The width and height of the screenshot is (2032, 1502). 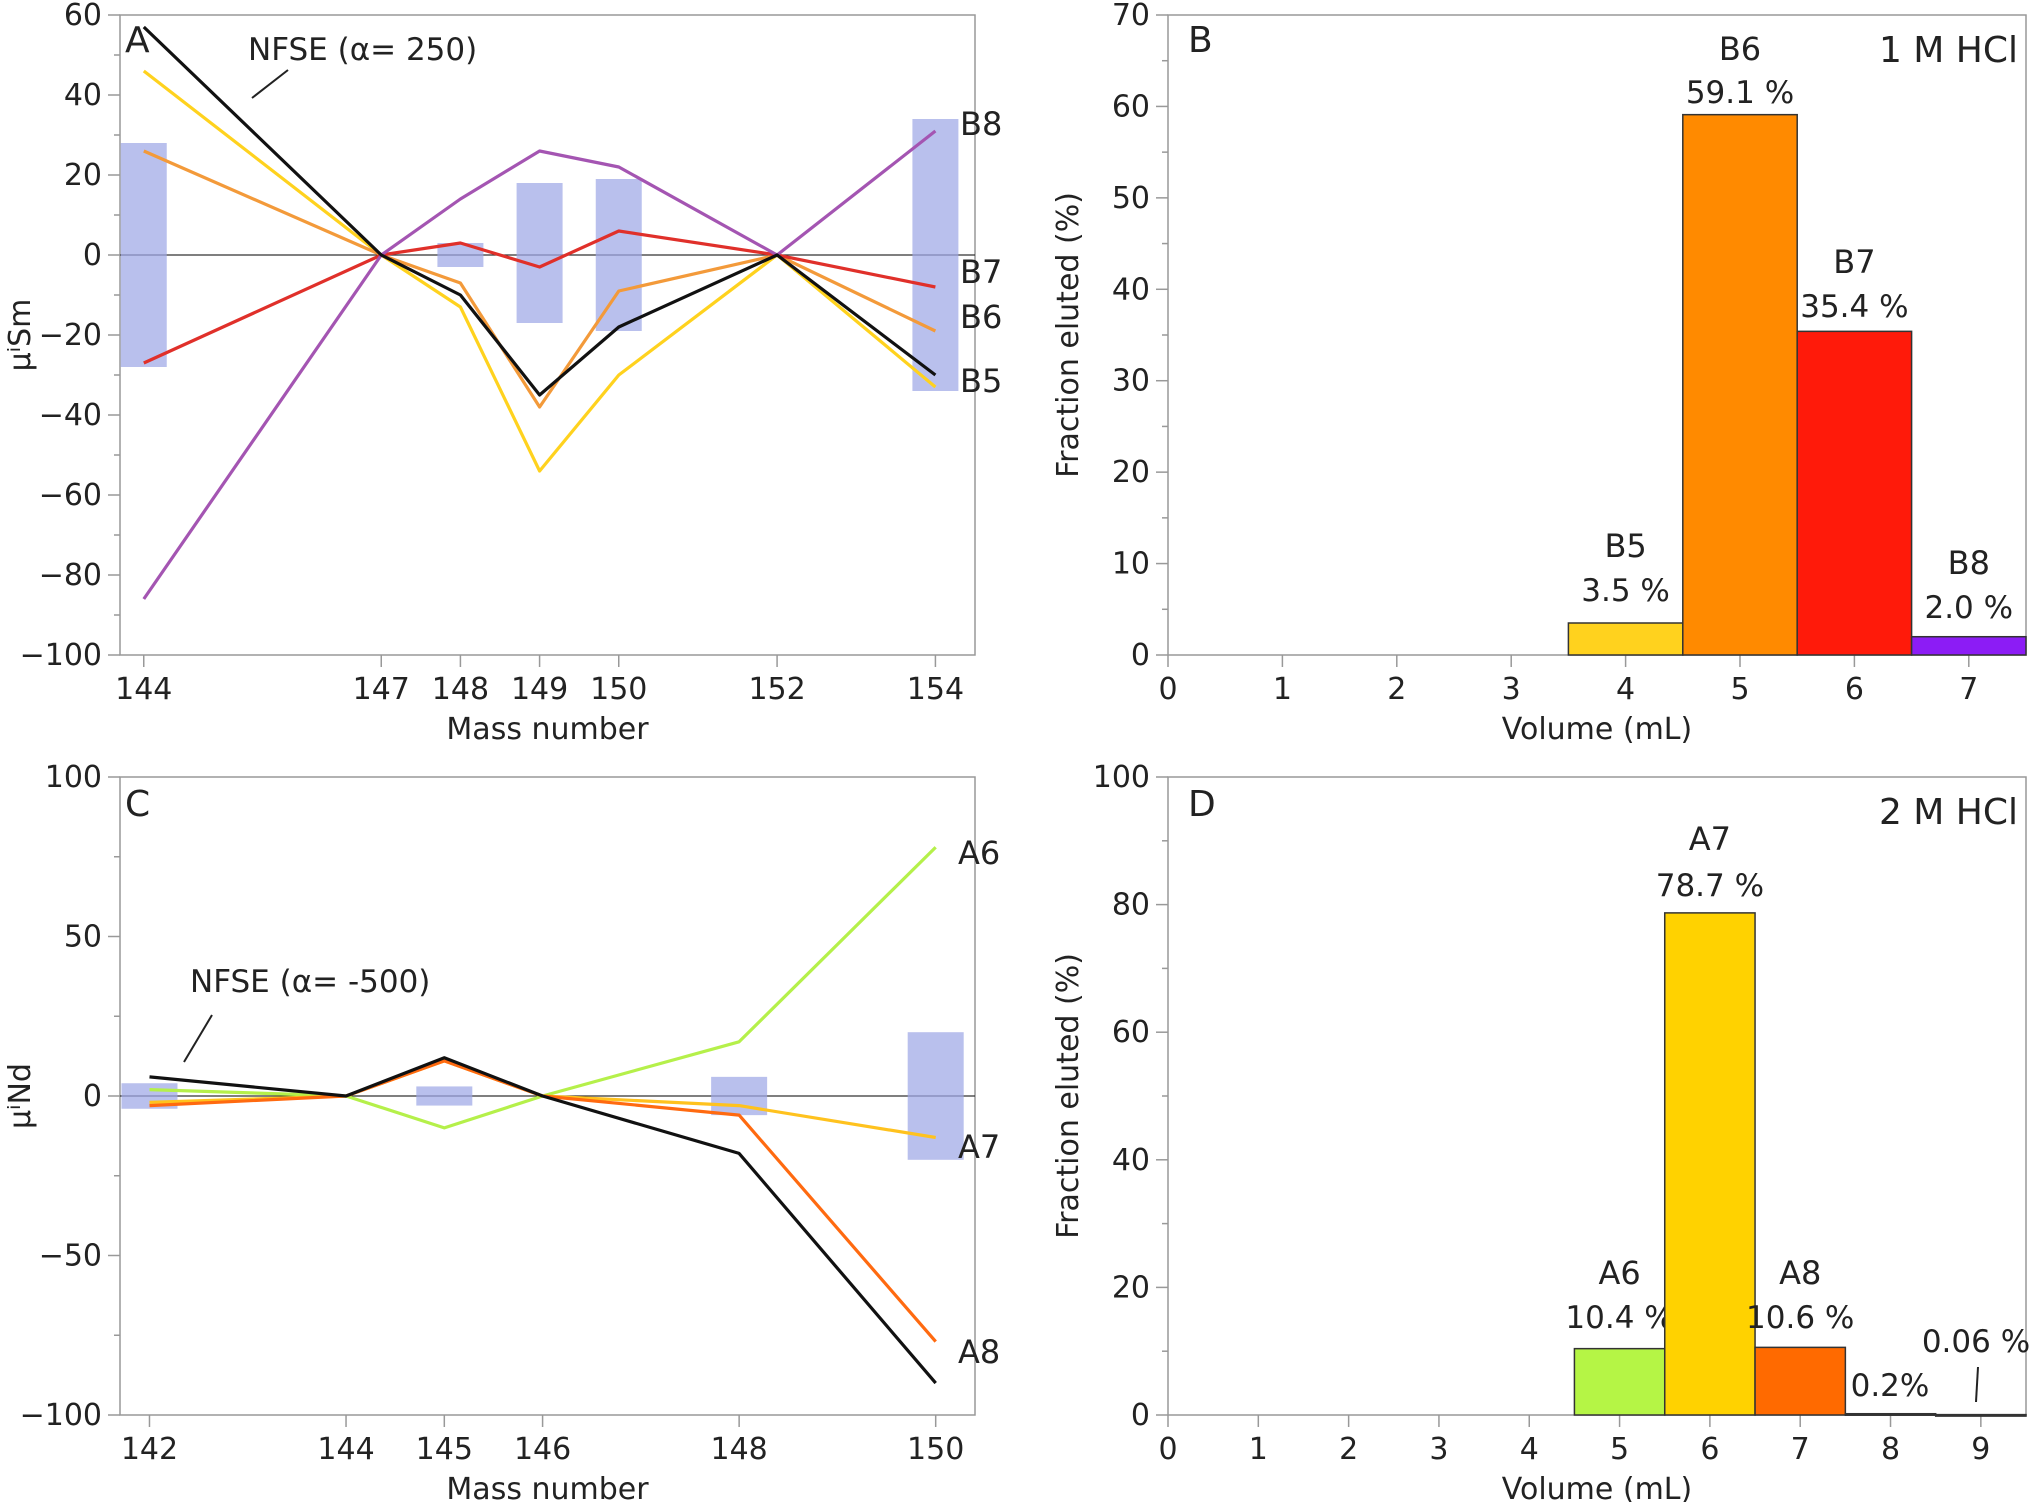 I want to click on panel-a-series-line, so click(x=539, y=211).